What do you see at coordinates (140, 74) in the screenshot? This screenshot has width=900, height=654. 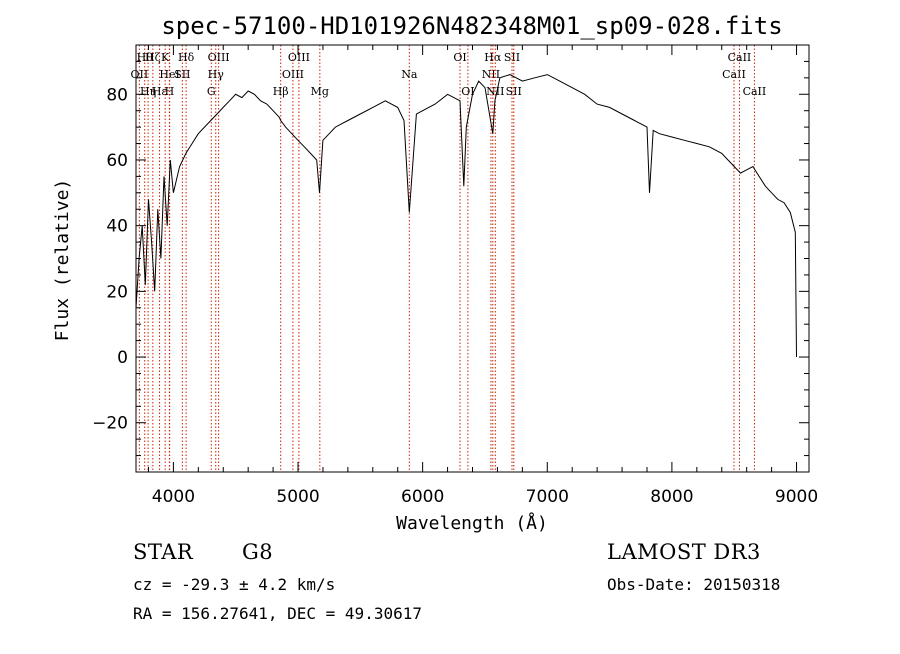 I see `line-marker-label-0: OII` at bounding box center [140, 74].